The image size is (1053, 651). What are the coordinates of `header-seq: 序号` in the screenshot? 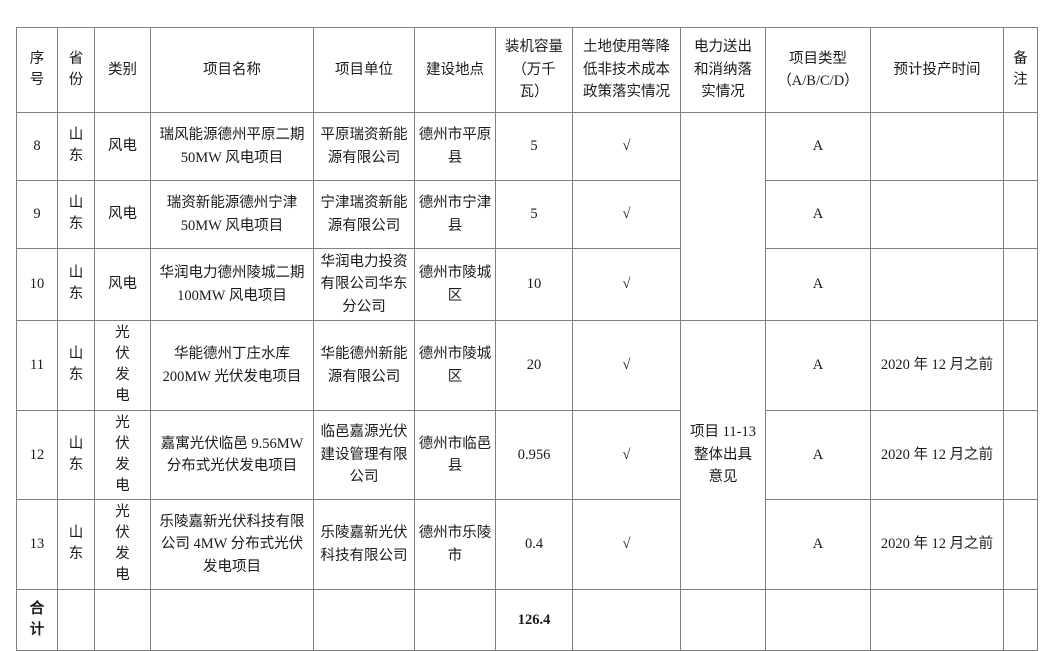 It's located at (37, 70).